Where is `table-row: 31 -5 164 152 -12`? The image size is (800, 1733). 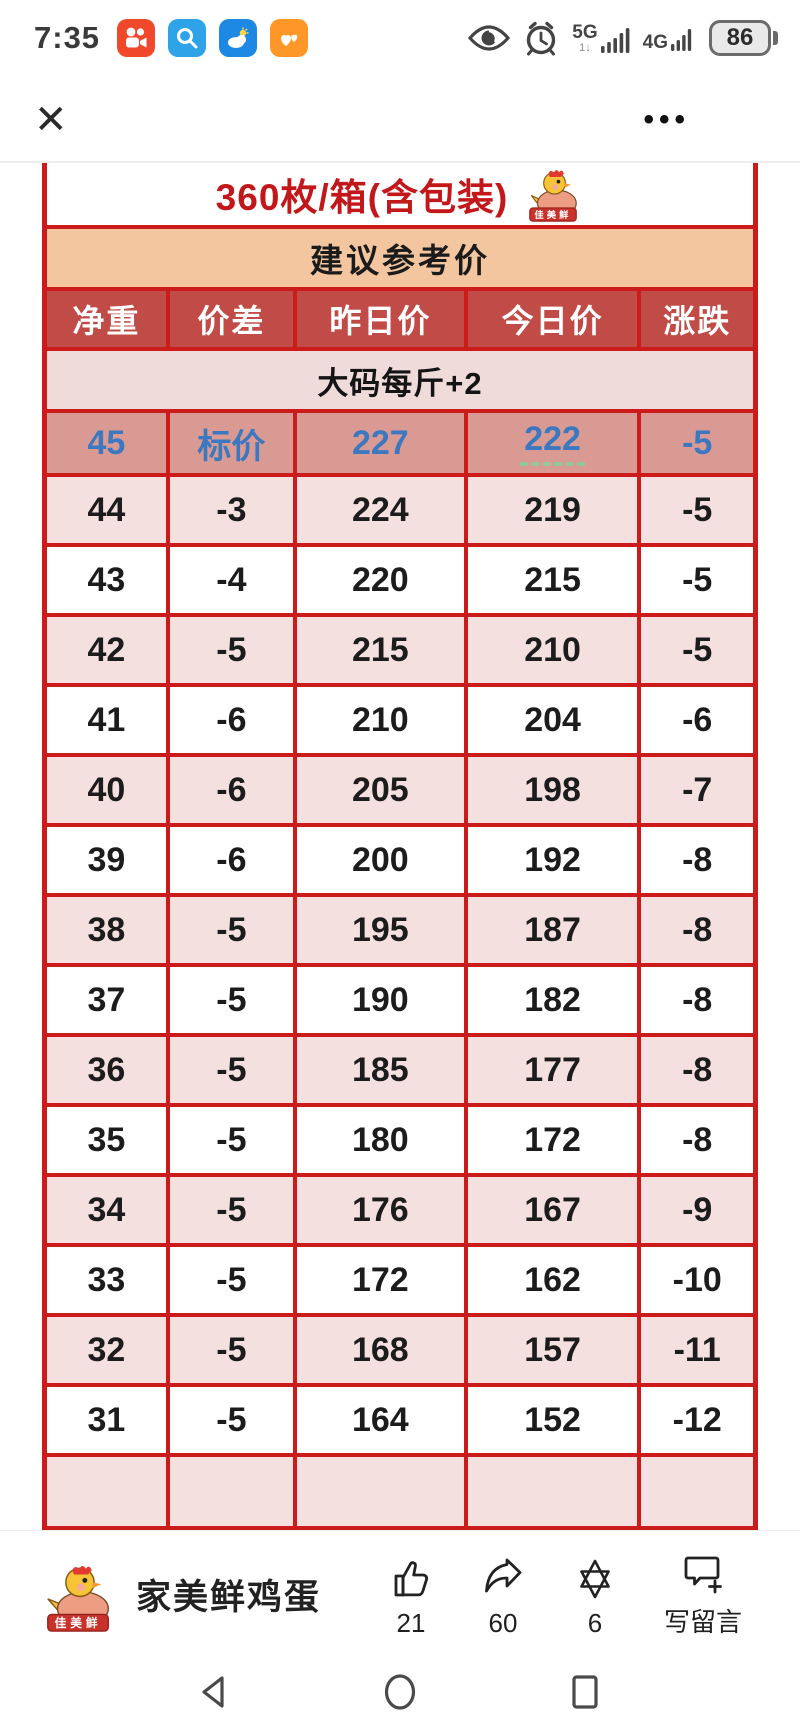 table-row: 31 -5 164 152 -12 is located at coordinates (400, 1422).